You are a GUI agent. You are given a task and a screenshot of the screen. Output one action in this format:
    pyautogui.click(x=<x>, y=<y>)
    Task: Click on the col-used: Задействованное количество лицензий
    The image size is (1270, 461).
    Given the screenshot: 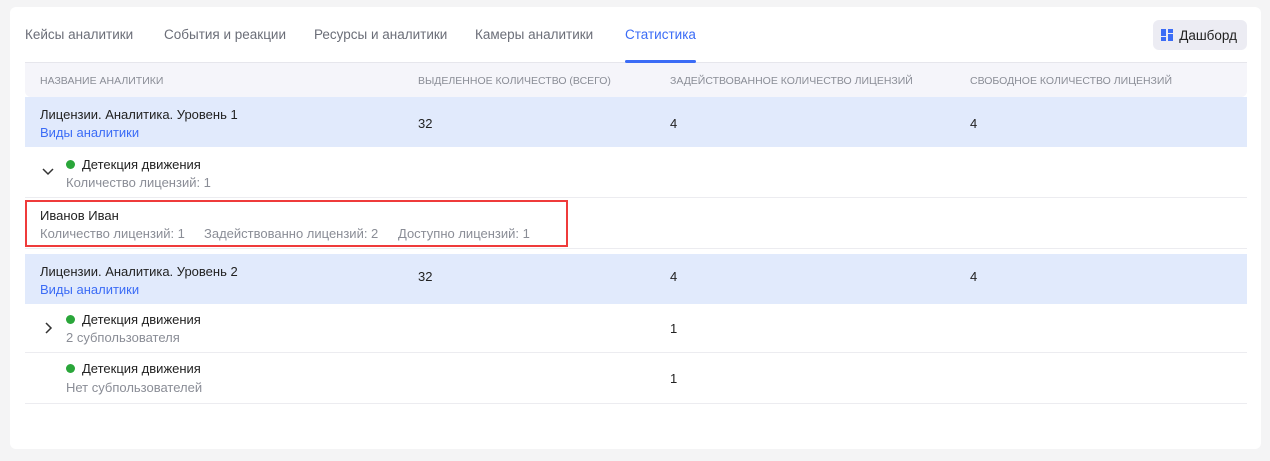 What is the action you would take?
    pyautogui.click(x=791, y=81)
    